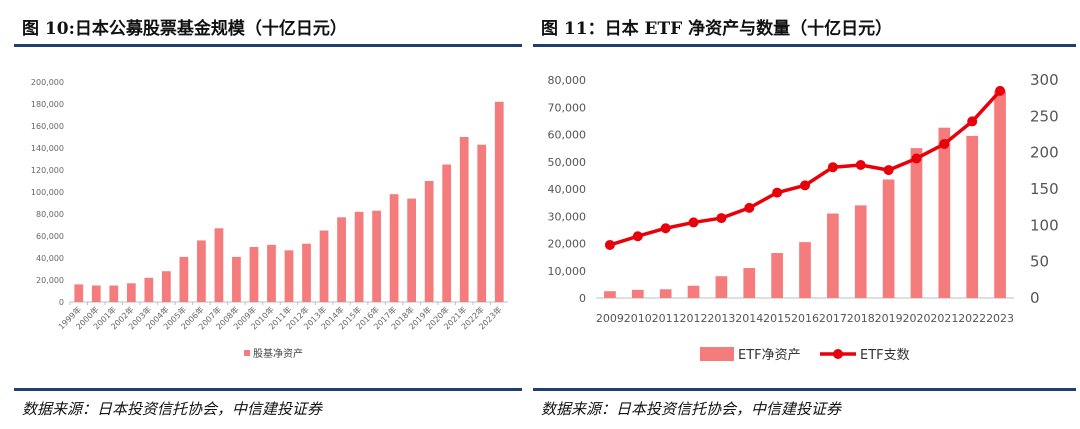  Describe the element at coordinates (804, 389) in the screenshot. I see `bottom-rule-right` at that location.